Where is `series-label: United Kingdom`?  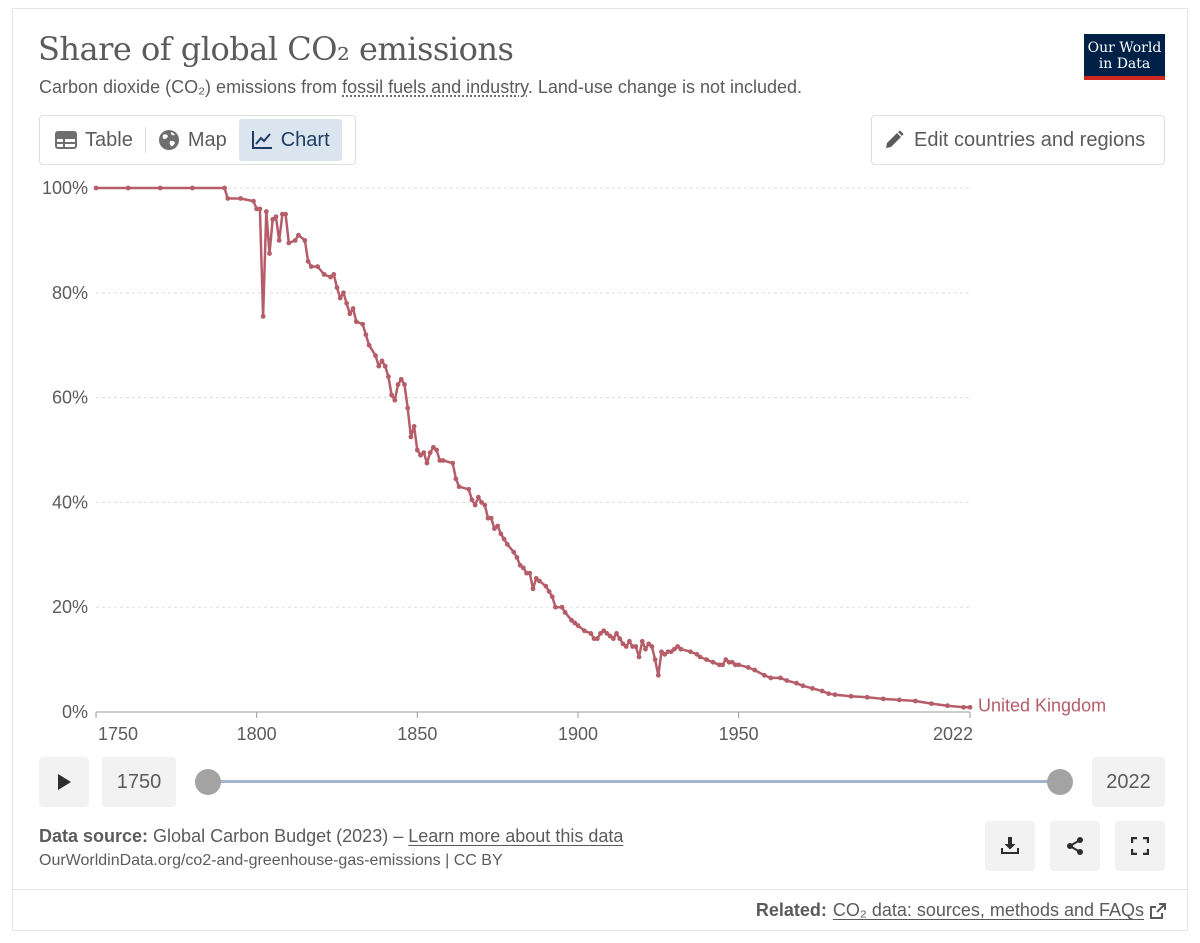
series-label: United Kingdom is located at coordinates (1042, 705).